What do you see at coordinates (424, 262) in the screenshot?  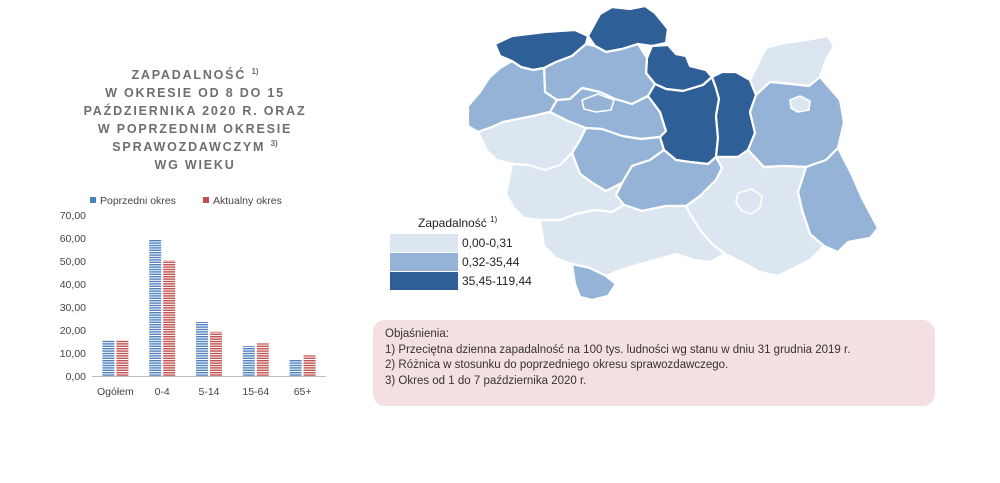 I see `map-legend-swatch-medium` at bounding box center [424, 262].